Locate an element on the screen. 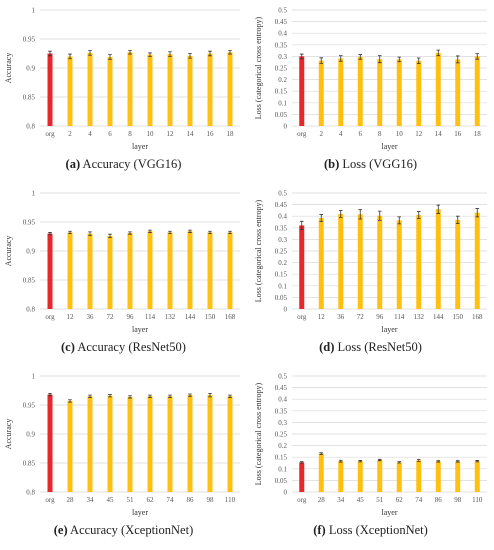  caption-vgg16-loss: (b) Loss (VGG16) is located at coordinates (370, 164).